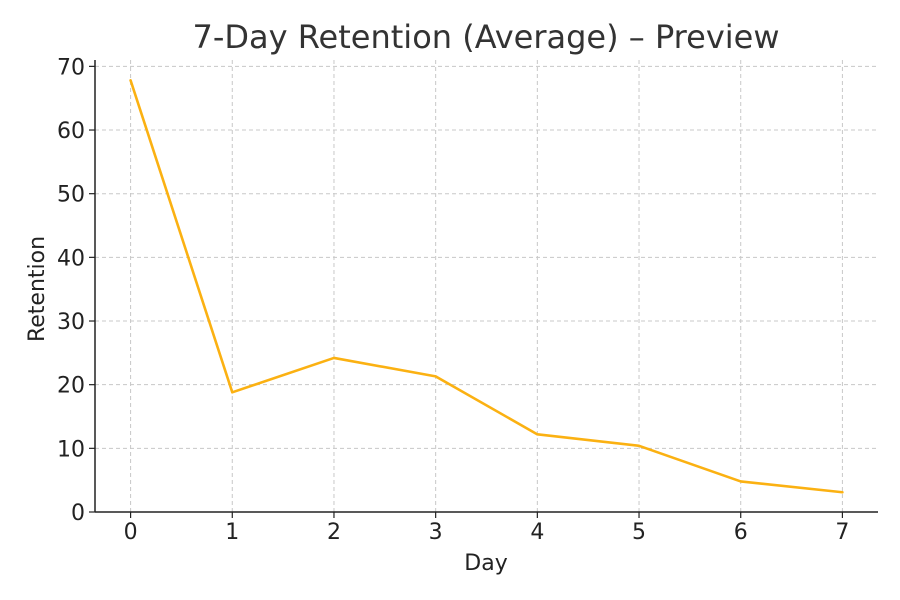 The width and height of the screenshot is (900, 600). What do you see at coordinates (37, 289) in the screenshot?
I see `y-axis-label: Retention` at bounding box center [37, 289].